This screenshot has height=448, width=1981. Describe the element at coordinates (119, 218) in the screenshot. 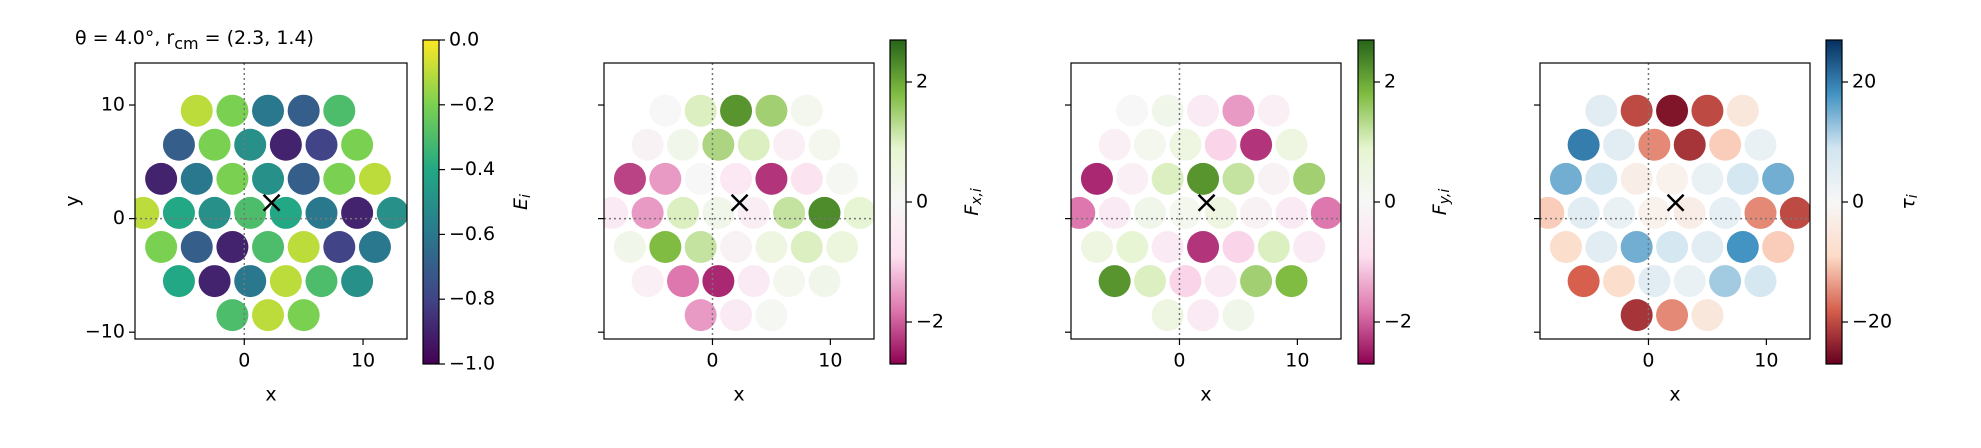

I see `y-tick-label: 0` at that location.